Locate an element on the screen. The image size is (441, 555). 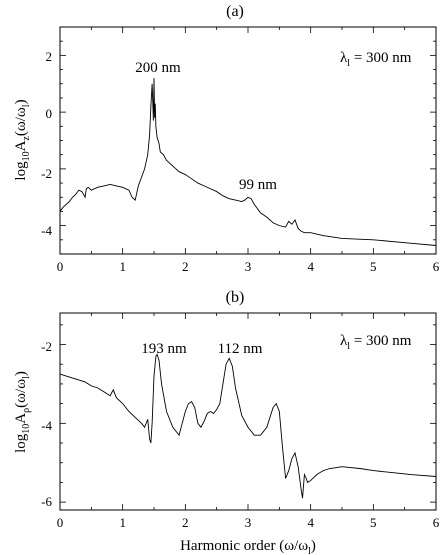
y-tick-label: 2 is located at coordinates (49, 56).